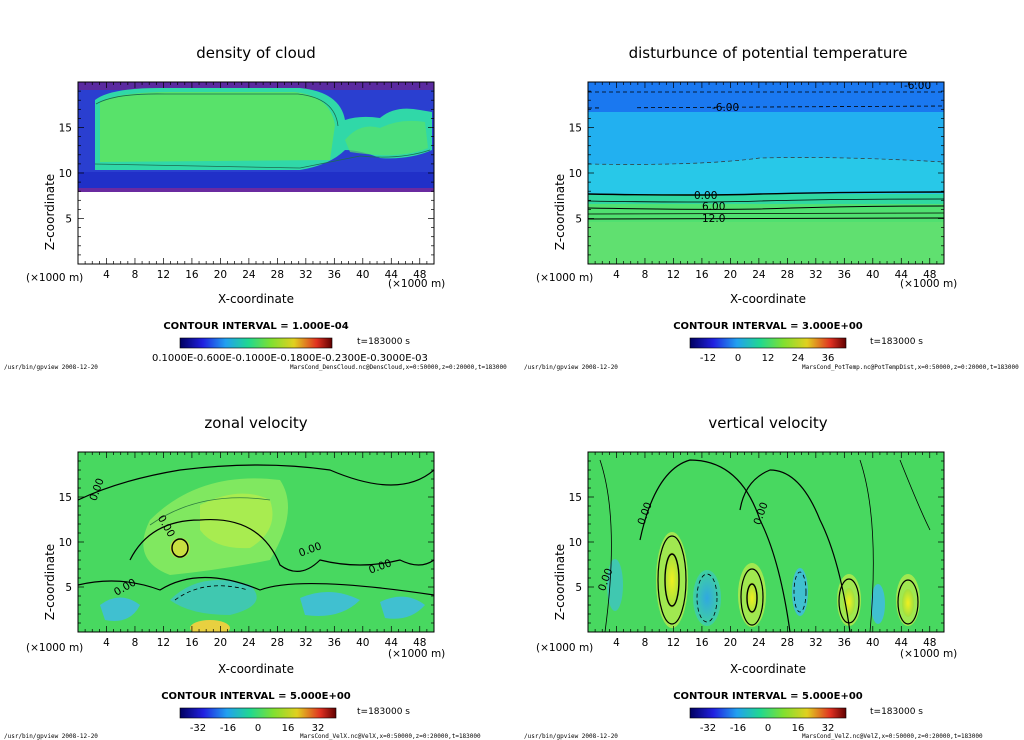  I want to click on y-unit-label: (×1000 m), so click(54, 278).